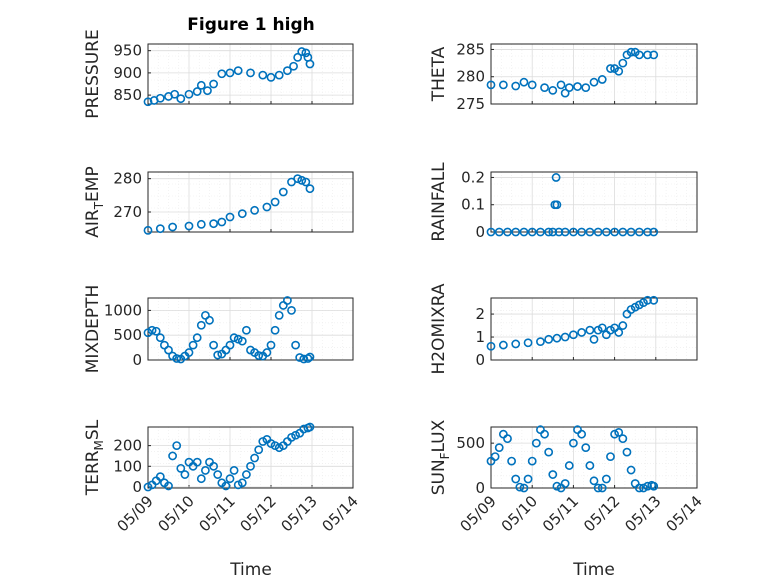  Describe the element at coordinates (250, 74) in the screenshot. I see `axes-frame` at that location.